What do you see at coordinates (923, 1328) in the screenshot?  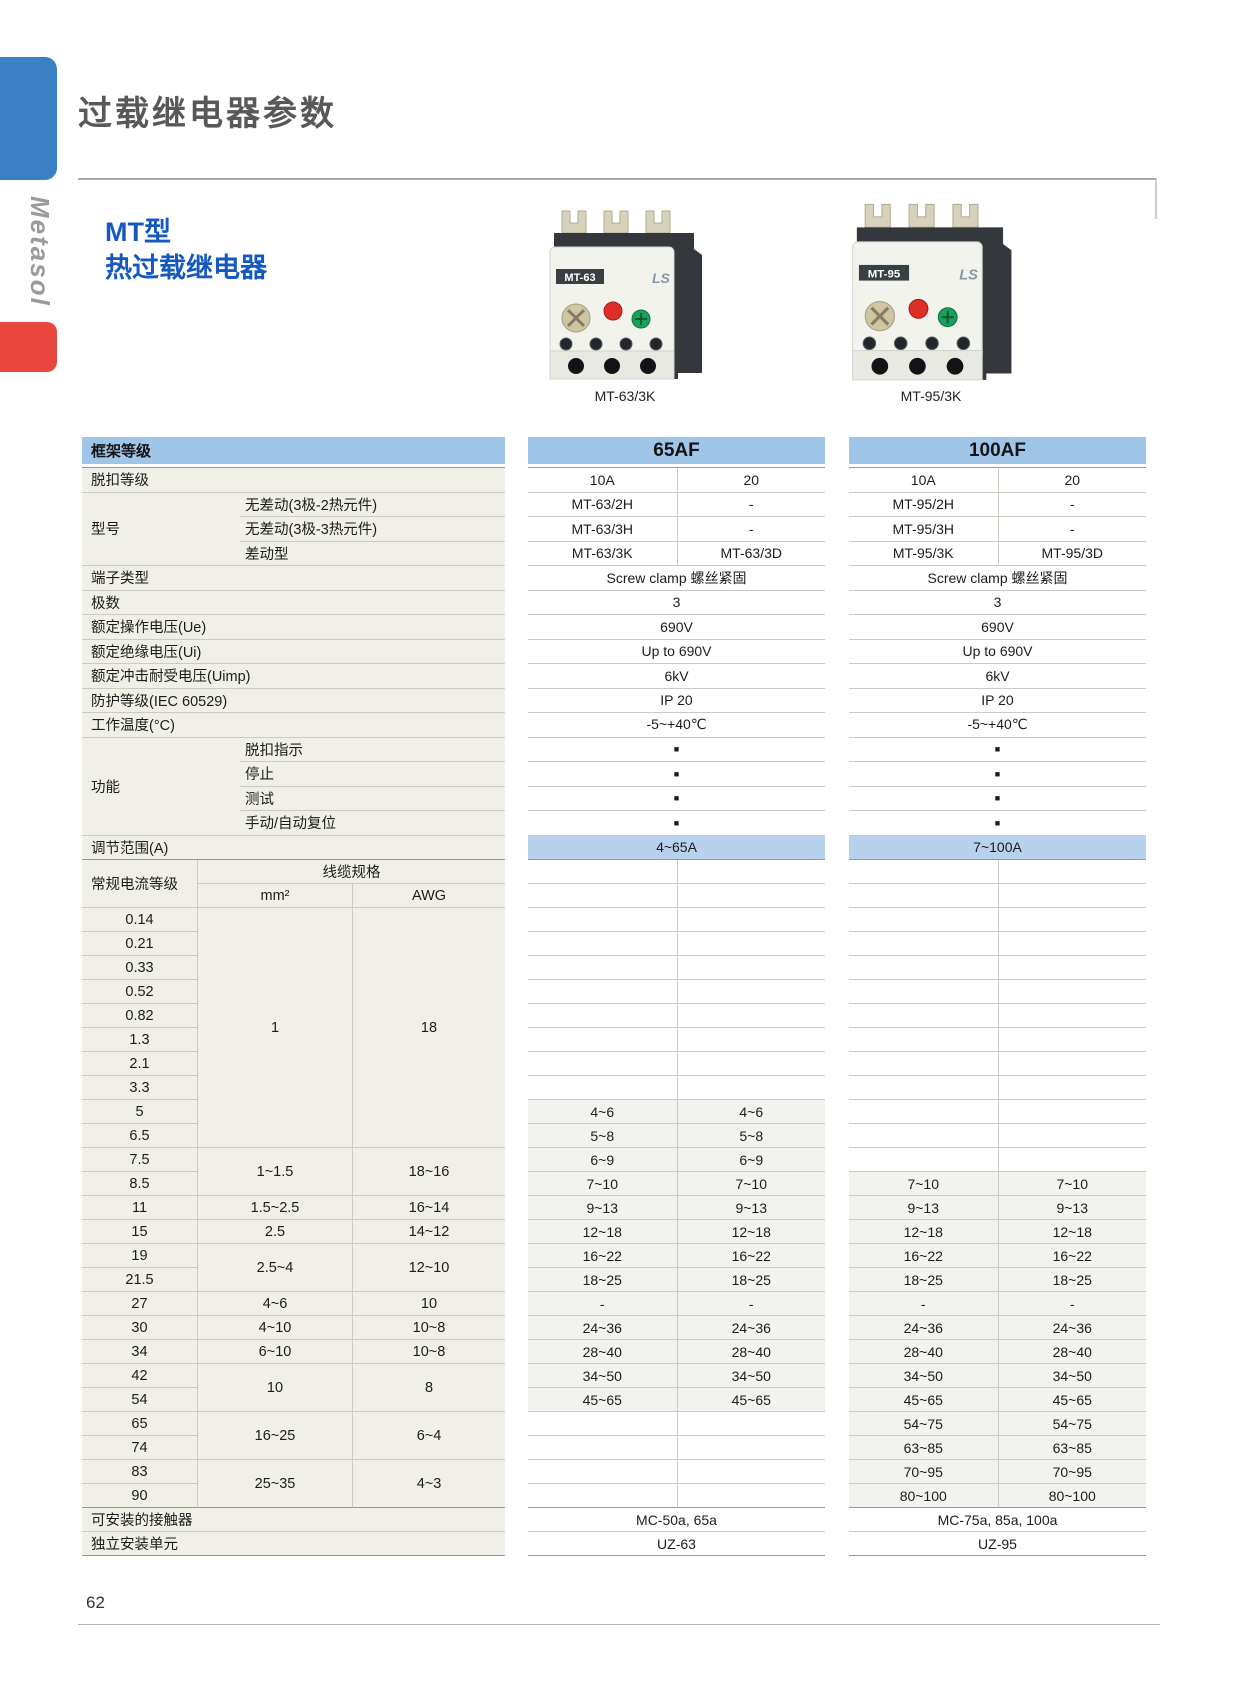 I see `current-value-cell: 24~36` at bounding box center [923, 1328].